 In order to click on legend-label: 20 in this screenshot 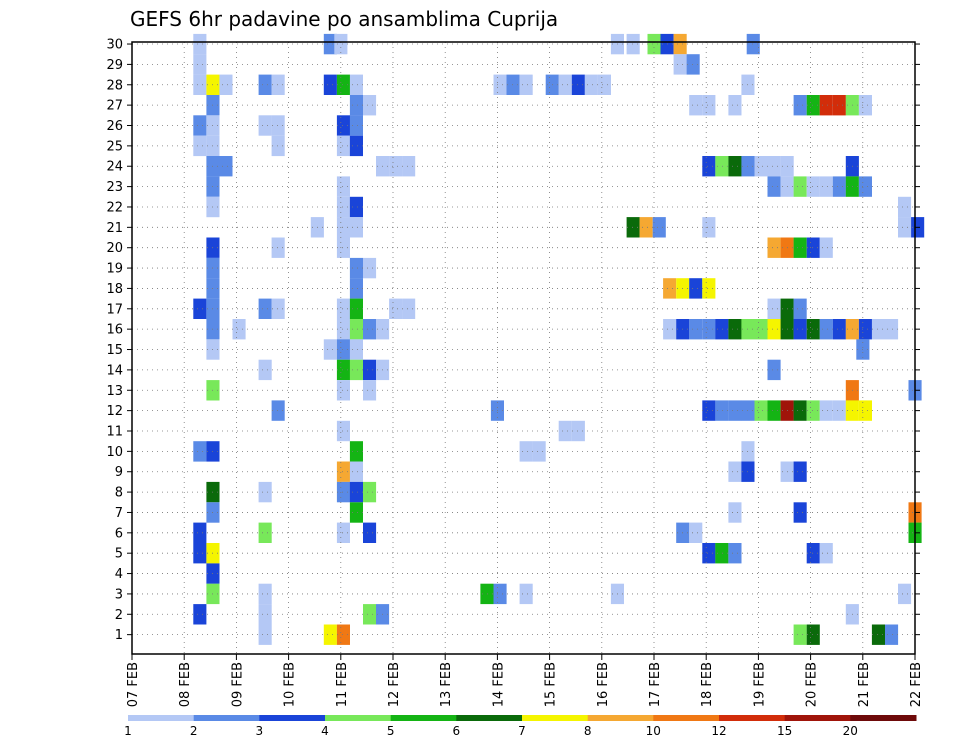, I will do `click(850, 731)`.